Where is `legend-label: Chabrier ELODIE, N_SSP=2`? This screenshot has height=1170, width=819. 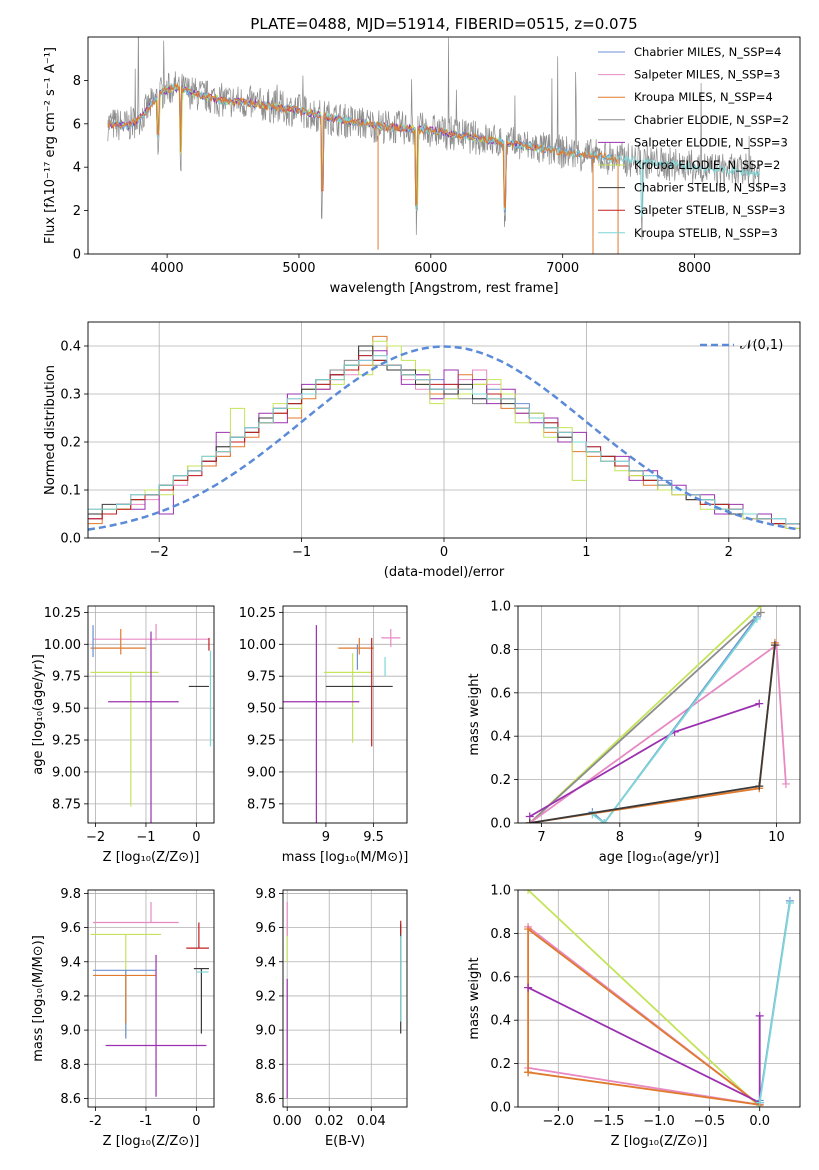 legend-label: Chabrier ELODIE, N_SSP=2 is located at coordinates (711, 120).